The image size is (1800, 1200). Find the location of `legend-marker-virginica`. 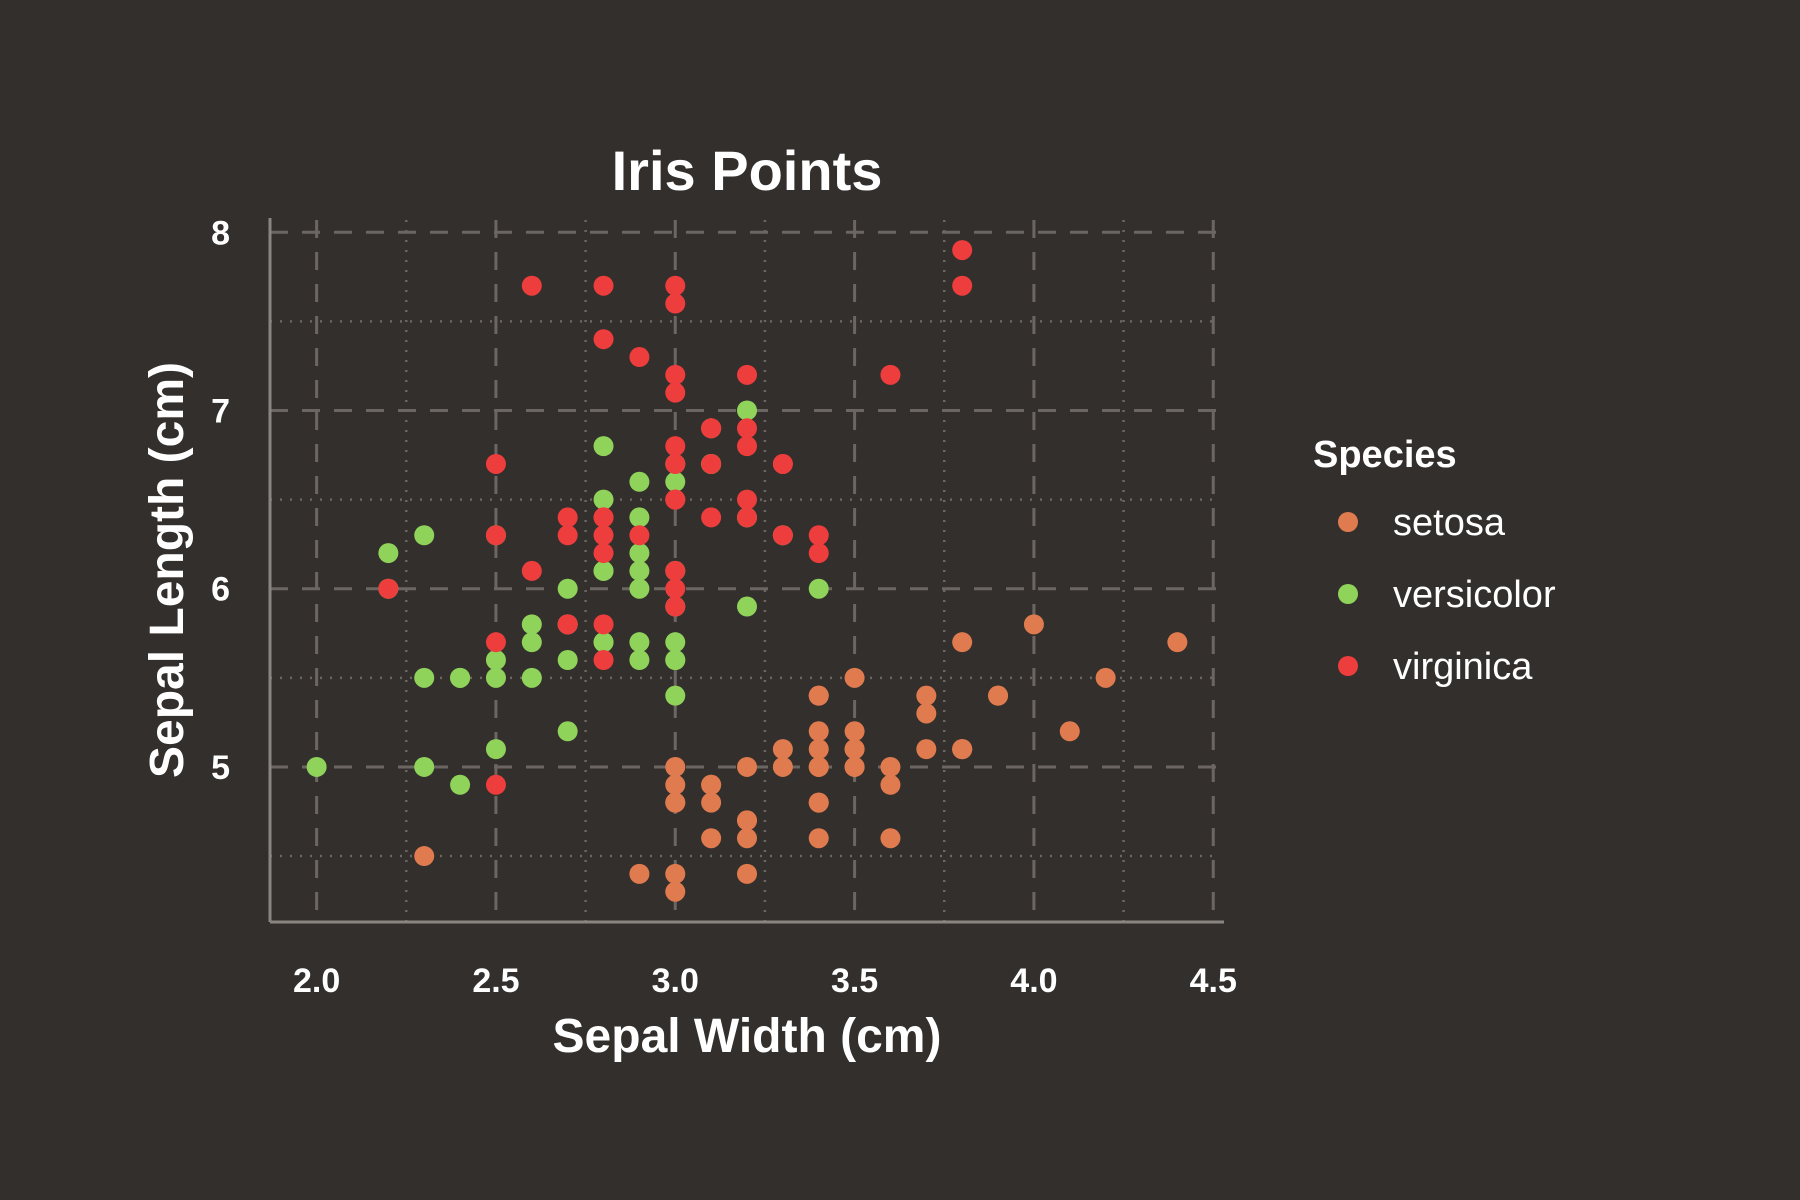

legend-marker-virginica is located at coordinates (1348, 666).